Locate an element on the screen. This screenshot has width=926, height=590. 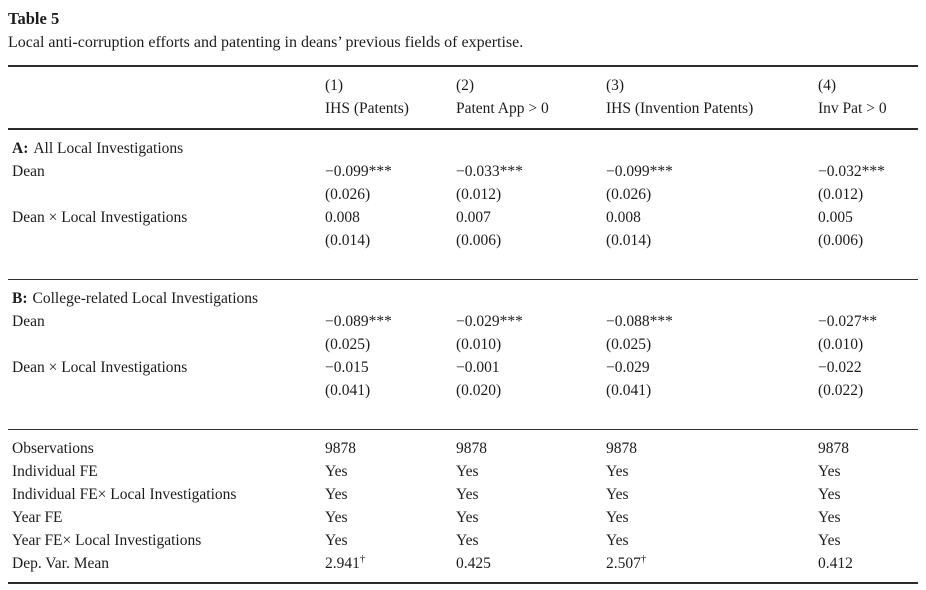
table-title: Table 5 is located at coordinates (34, 18).